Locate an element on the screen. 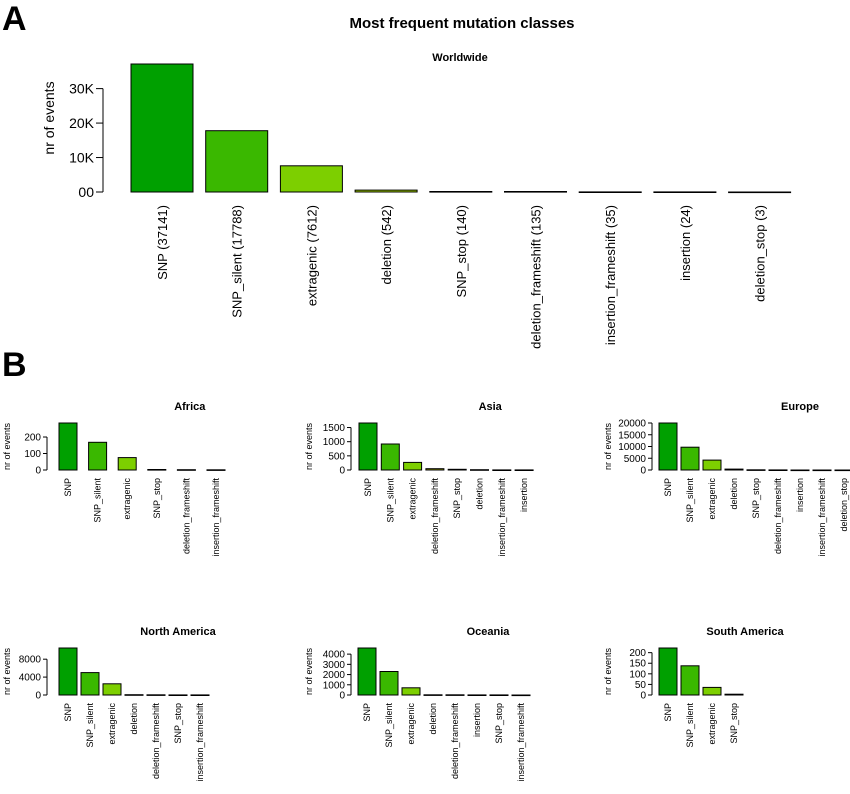  x-tick-label: deletion is located at coordinates (433, 719).